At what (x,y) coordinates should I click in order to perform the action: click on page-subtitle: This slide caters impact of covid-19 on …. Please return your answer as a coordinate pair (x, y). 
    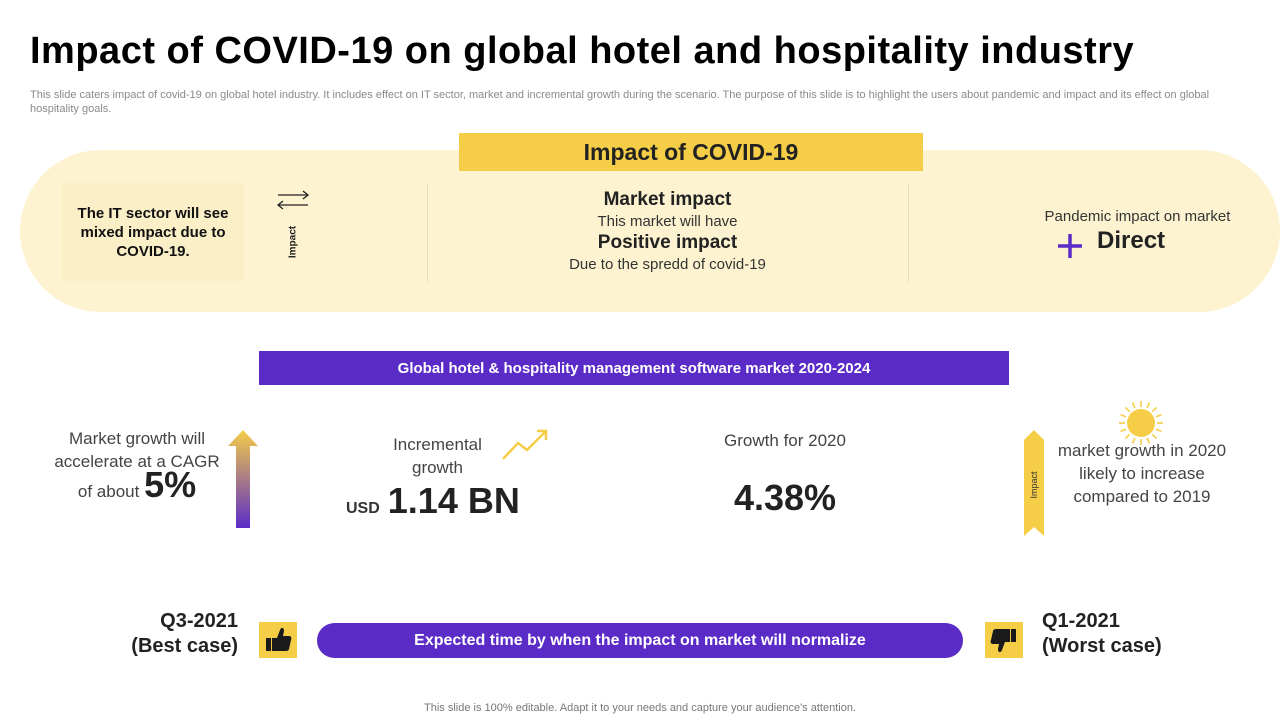
    Looking at the image, I should click on (620, 102).